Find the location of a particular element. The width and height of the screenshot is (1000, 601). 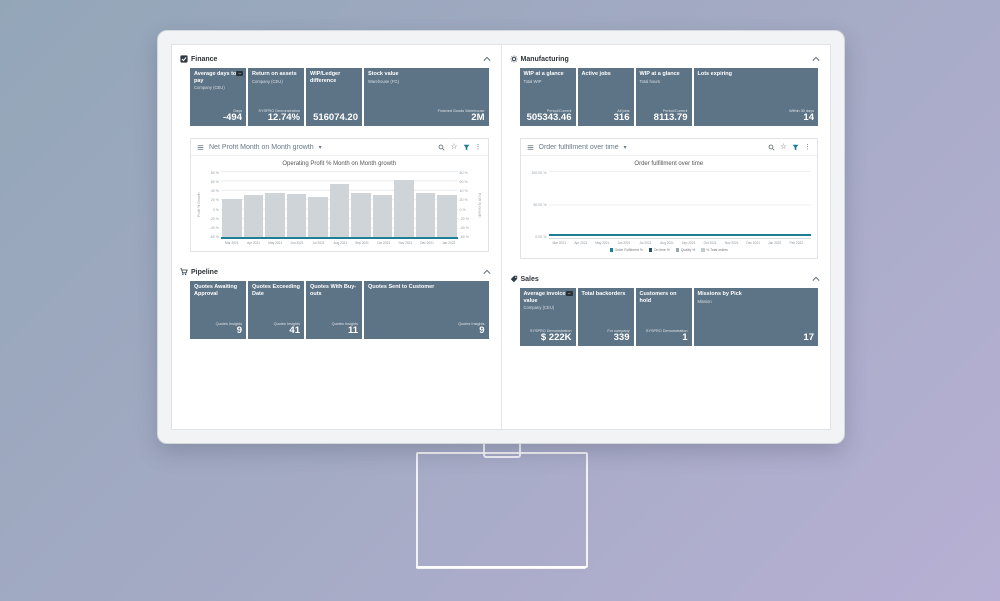

tile-title: WIP at a glance is located at coordinates (659, 74).